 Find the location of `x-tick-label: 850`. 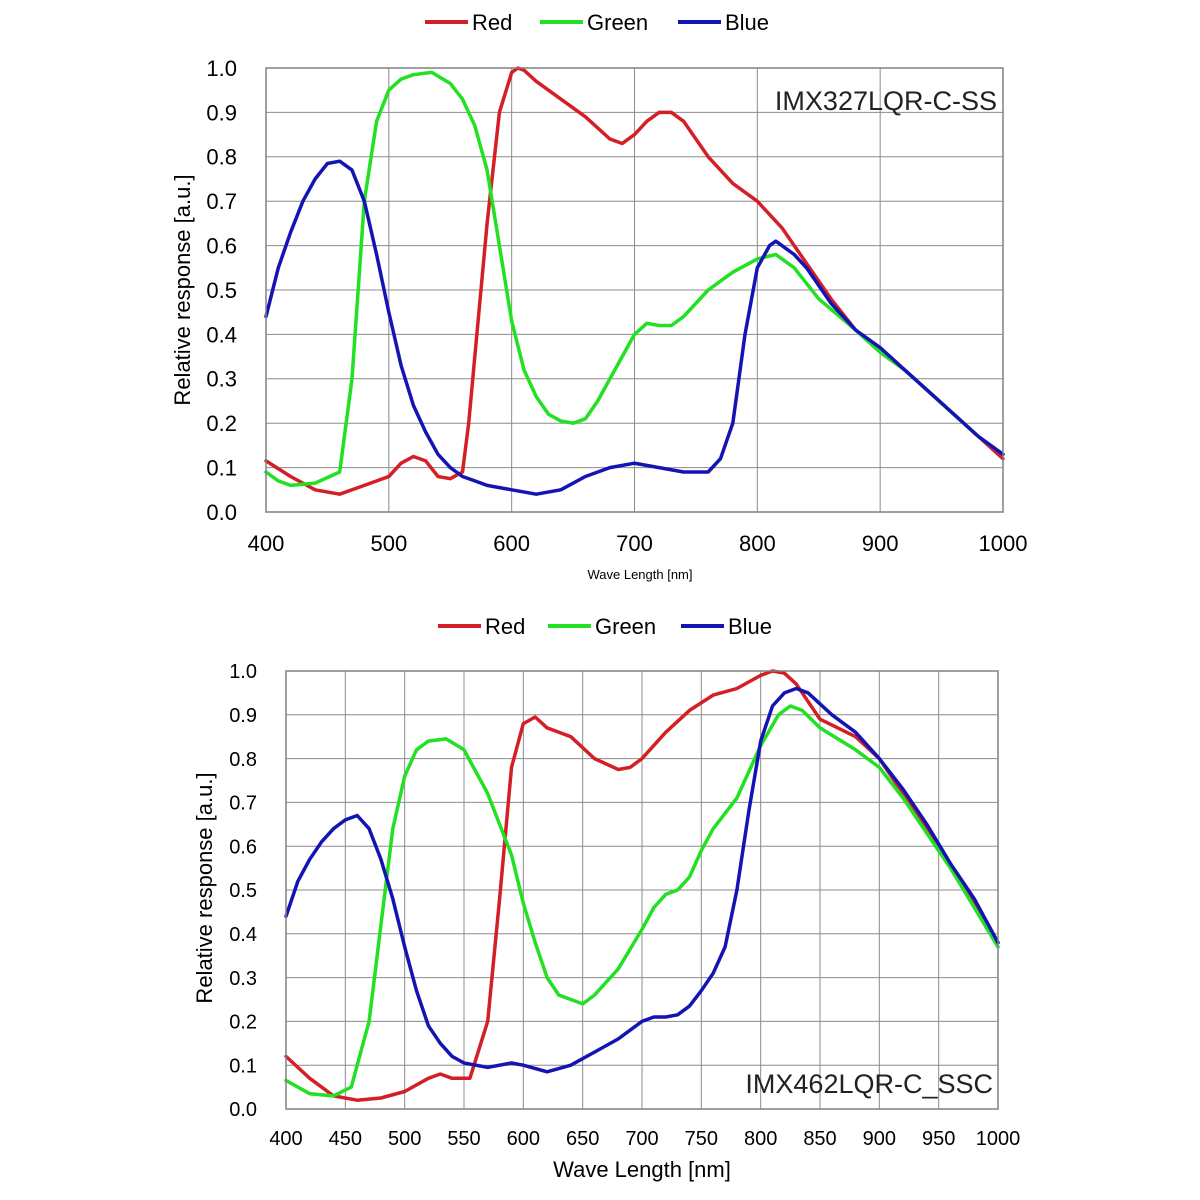

x-tick-label: 850 is located at coordinates (819, 1139).